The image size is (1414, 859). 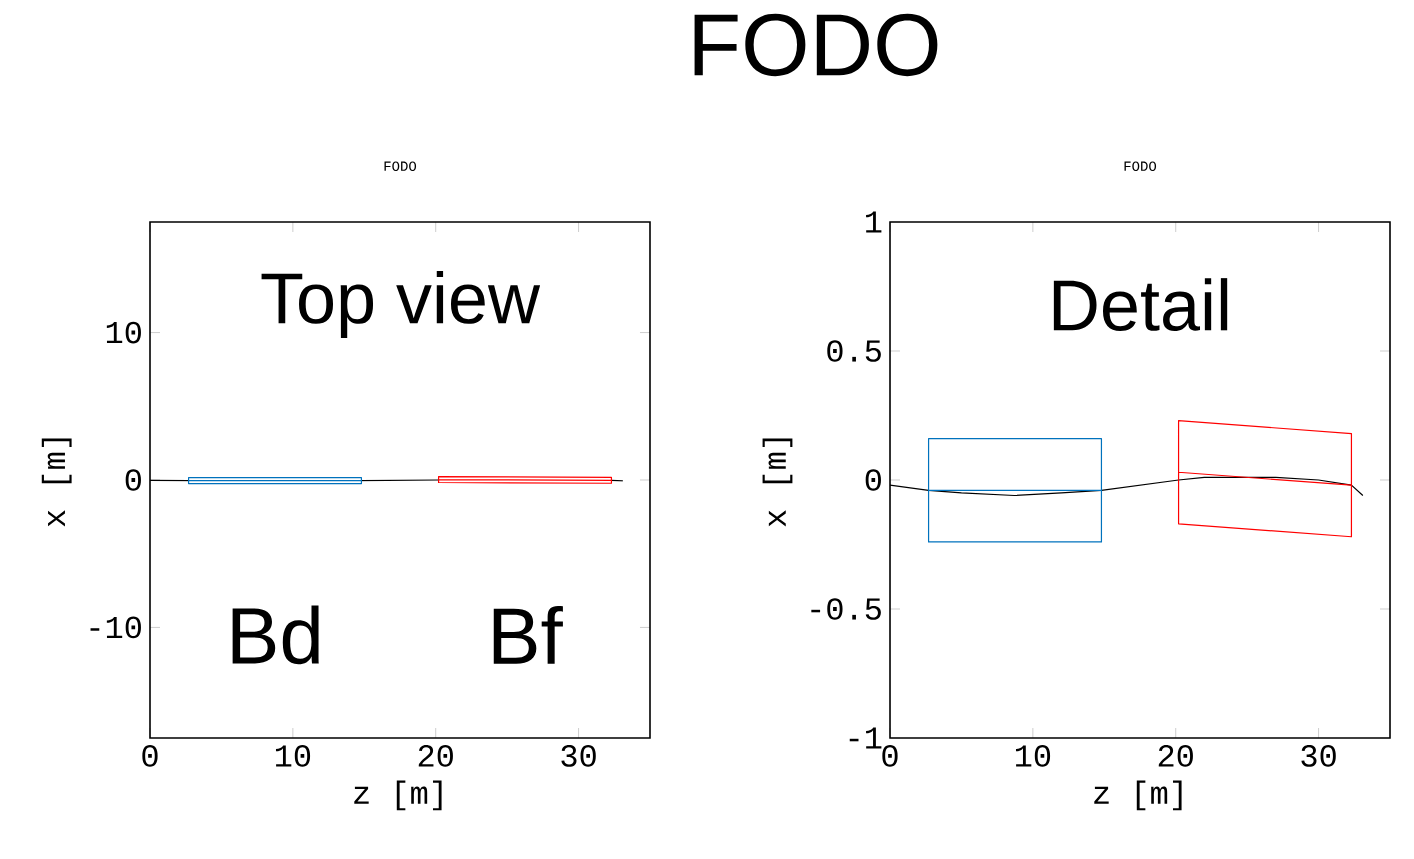 I want to click on annotation: Top view, so click(x=401, y=305).